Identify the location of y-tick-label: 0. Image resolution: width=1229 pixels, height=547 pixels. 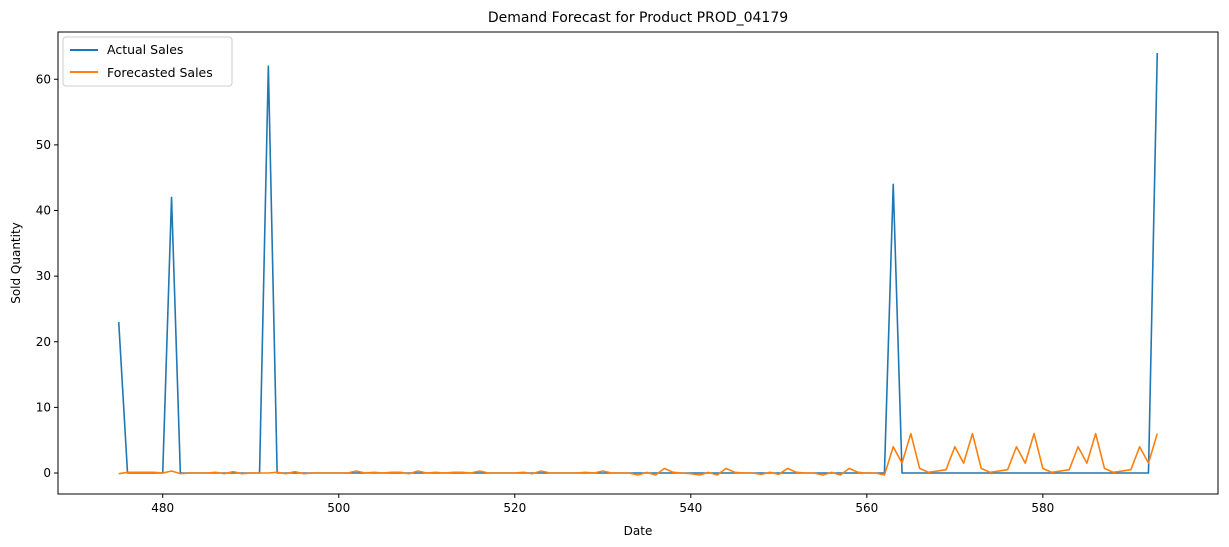
(47, 473).